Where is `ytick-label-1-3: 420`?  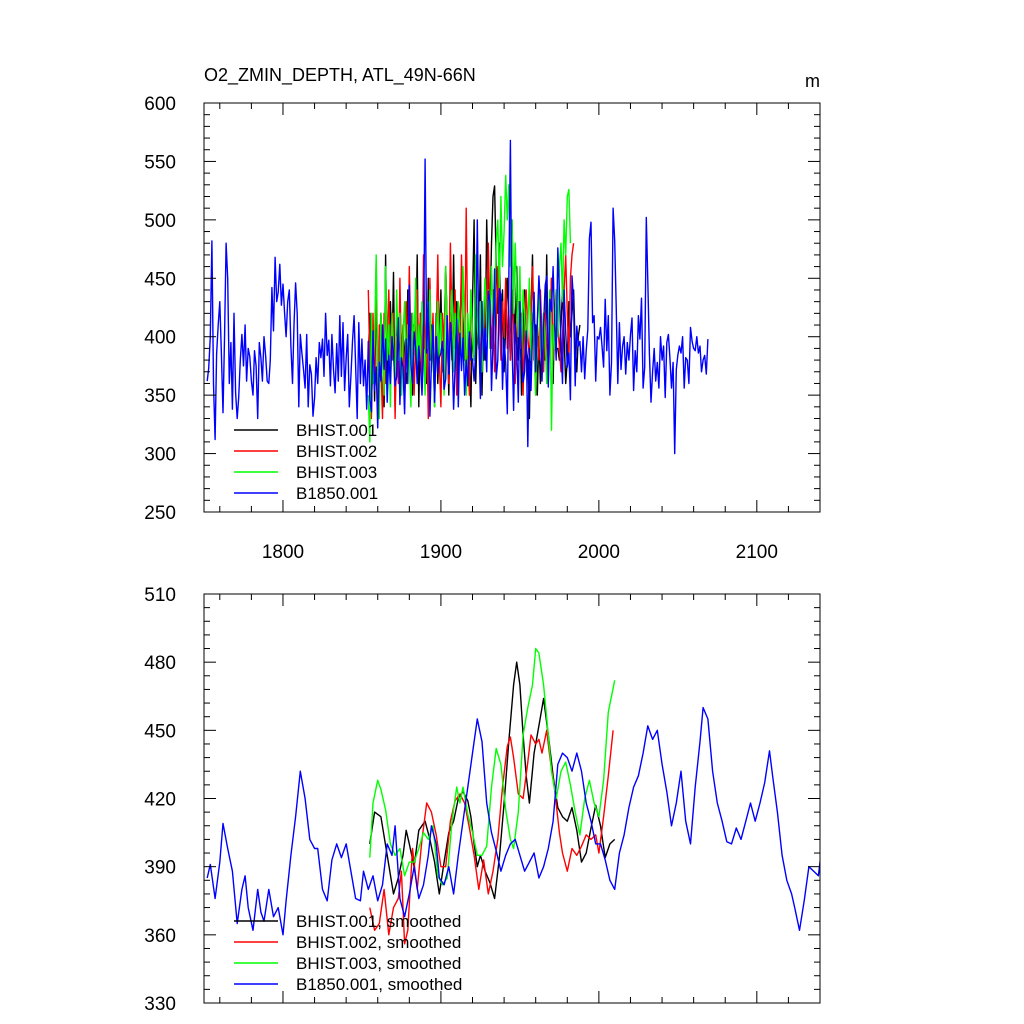
ytick-label-1-3: 420 is located at coordinates (160, 800).